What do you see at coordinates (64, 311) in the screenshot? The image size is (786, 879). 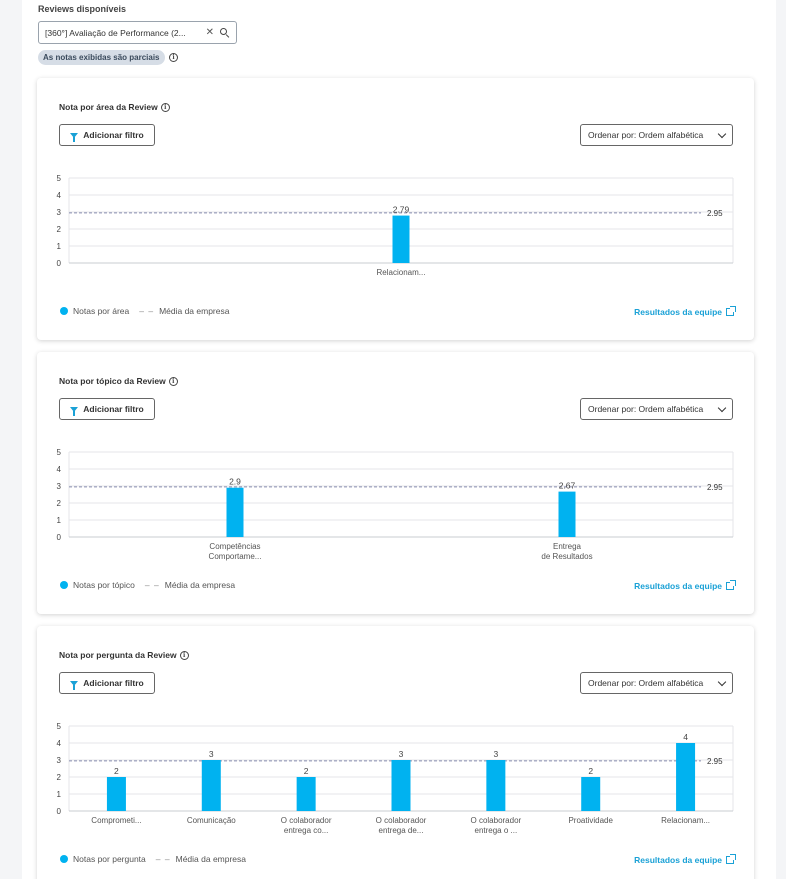 I see `legend-bar-swatch` at bounding box center [64, 311].